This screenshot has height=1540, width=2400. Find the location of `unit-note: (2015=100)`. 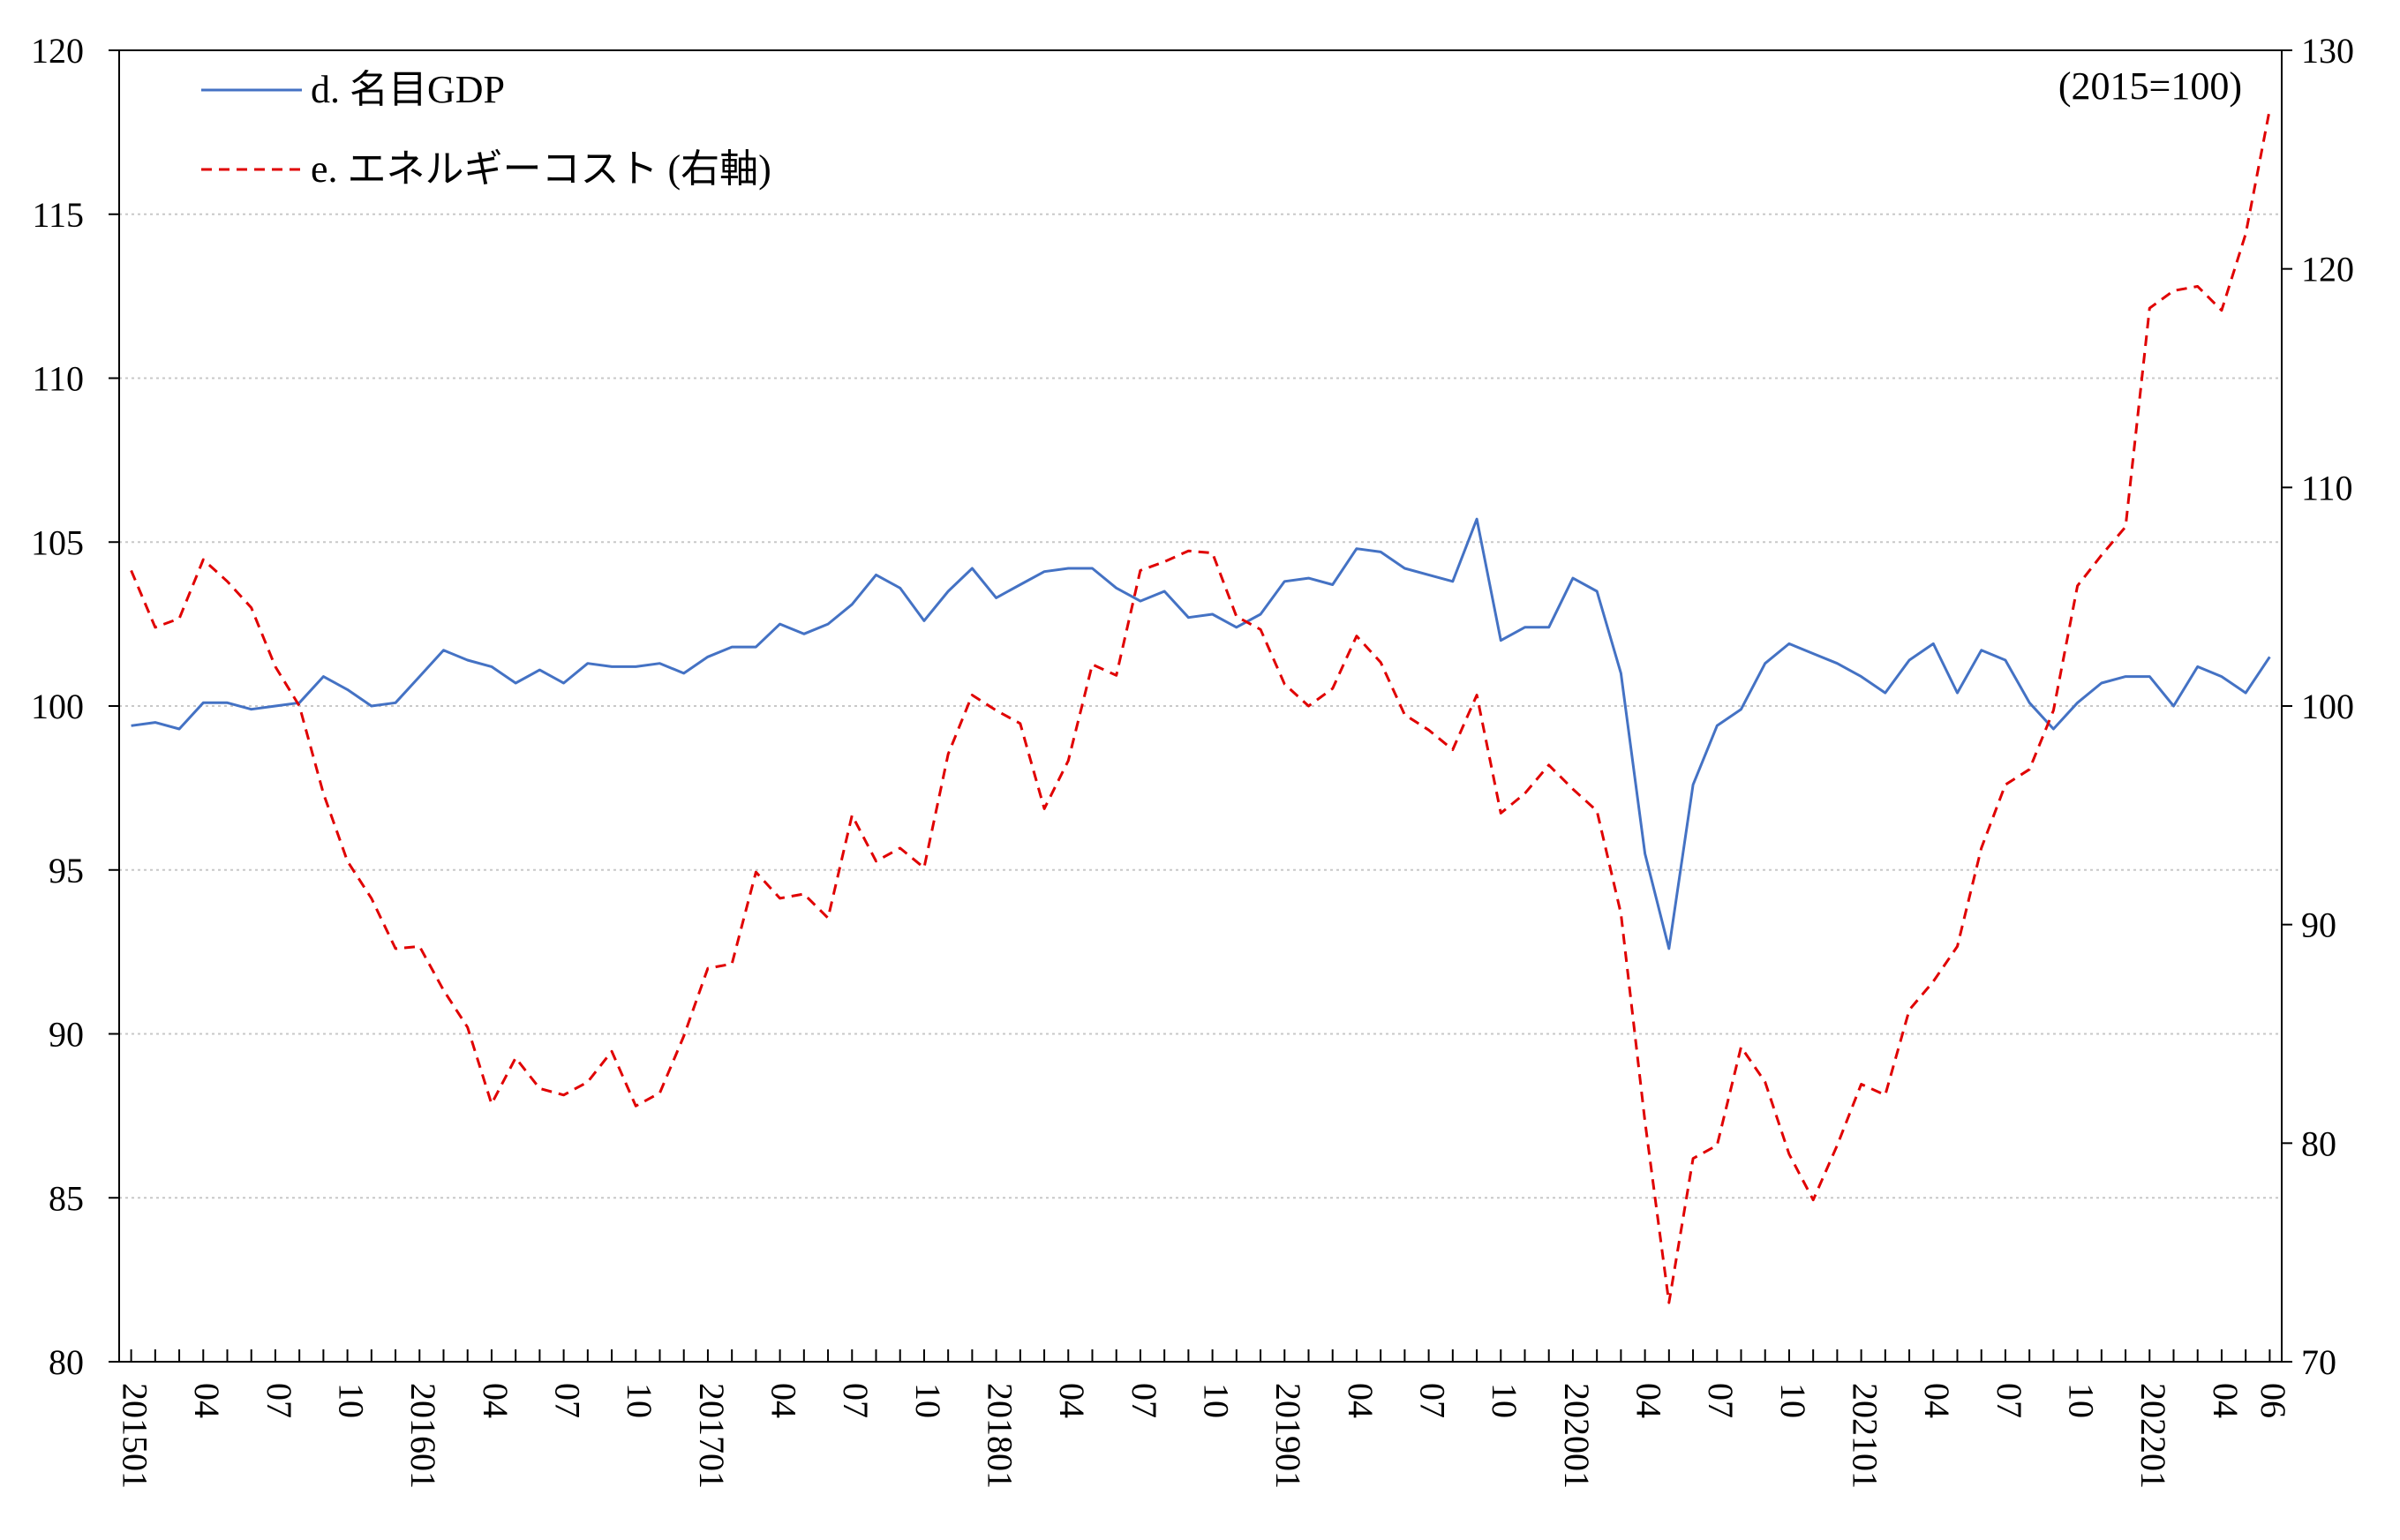

unit-note: (2015=100) is located at coordinates (2150, 86).